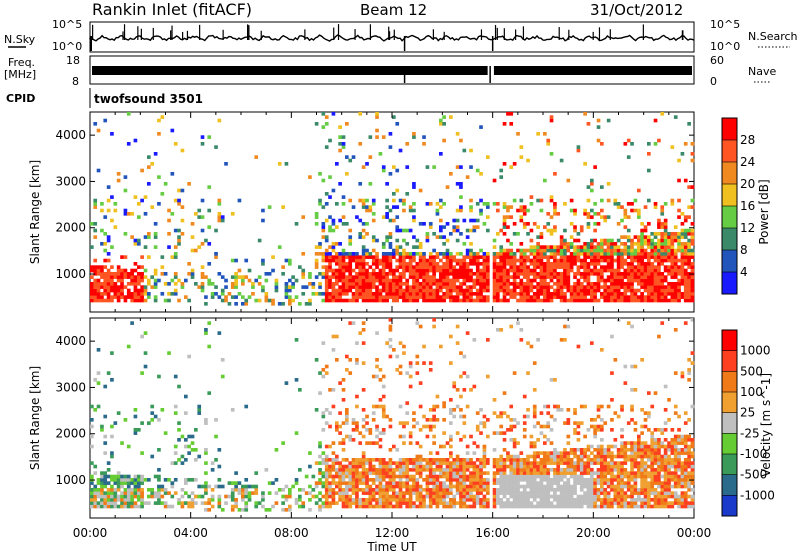 The image size is (800, 554). What do you see at coordinates (70, 181) in the screenshot?
I see `y-tick-label: 3000` at bounding box center [70, 181].